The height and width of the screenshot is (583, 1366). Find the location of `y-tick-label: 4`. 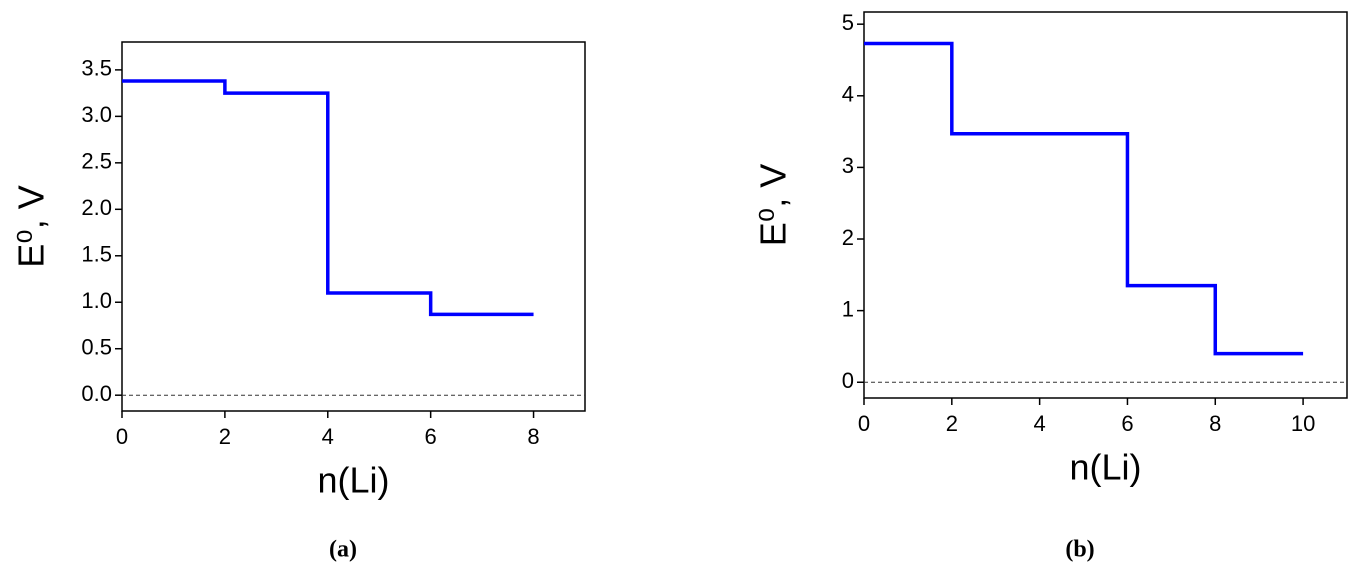

y-tick-label: 4 is located at coordinates (848, 94).